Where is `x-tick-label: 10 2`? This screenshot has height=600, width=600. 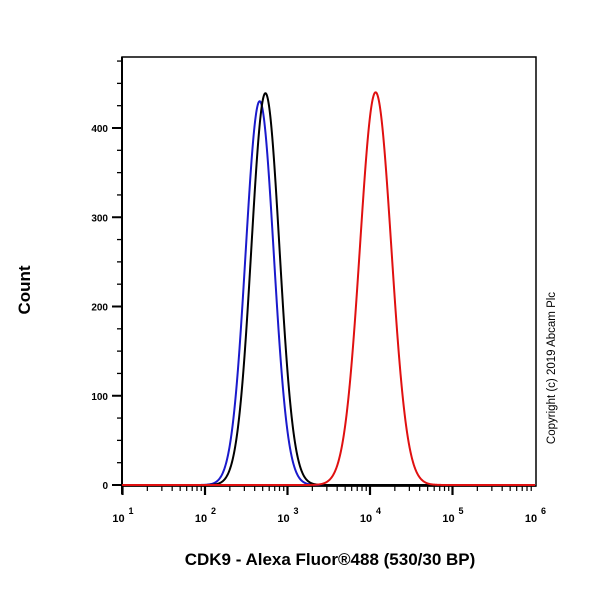
x-tick-label: 10 2 is located at coordinates (205, 515).